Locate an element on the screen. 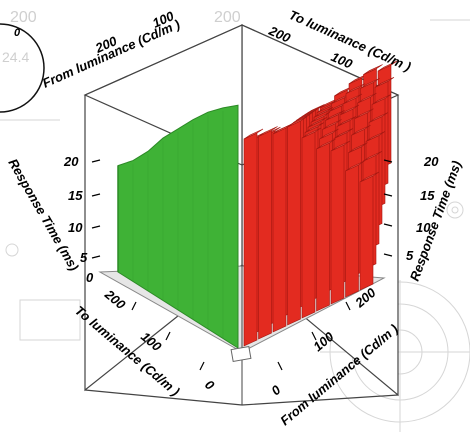  blueprint-rect is located at coordinates (50, 320).